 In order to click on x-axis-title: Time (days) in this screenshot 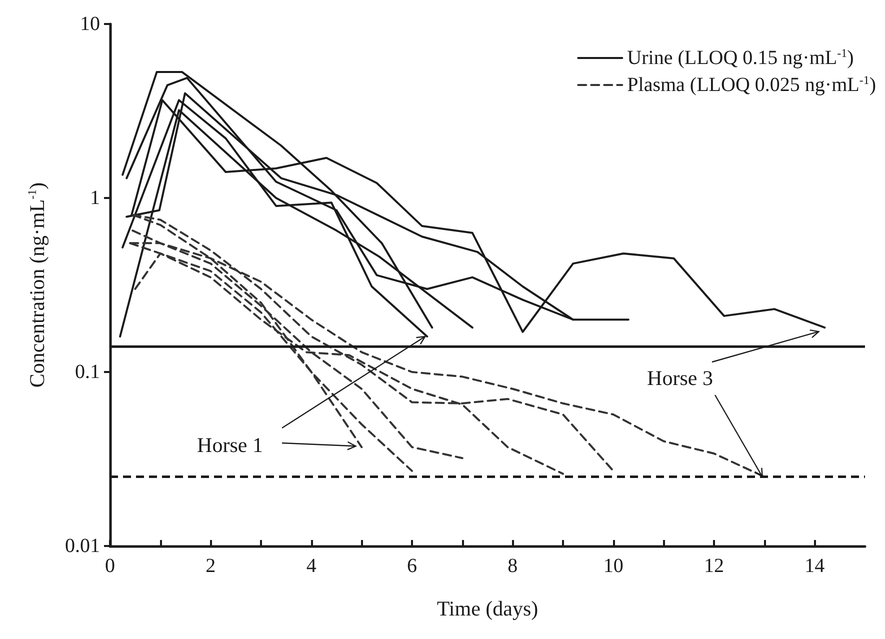, I will do `click(487, 608)`.